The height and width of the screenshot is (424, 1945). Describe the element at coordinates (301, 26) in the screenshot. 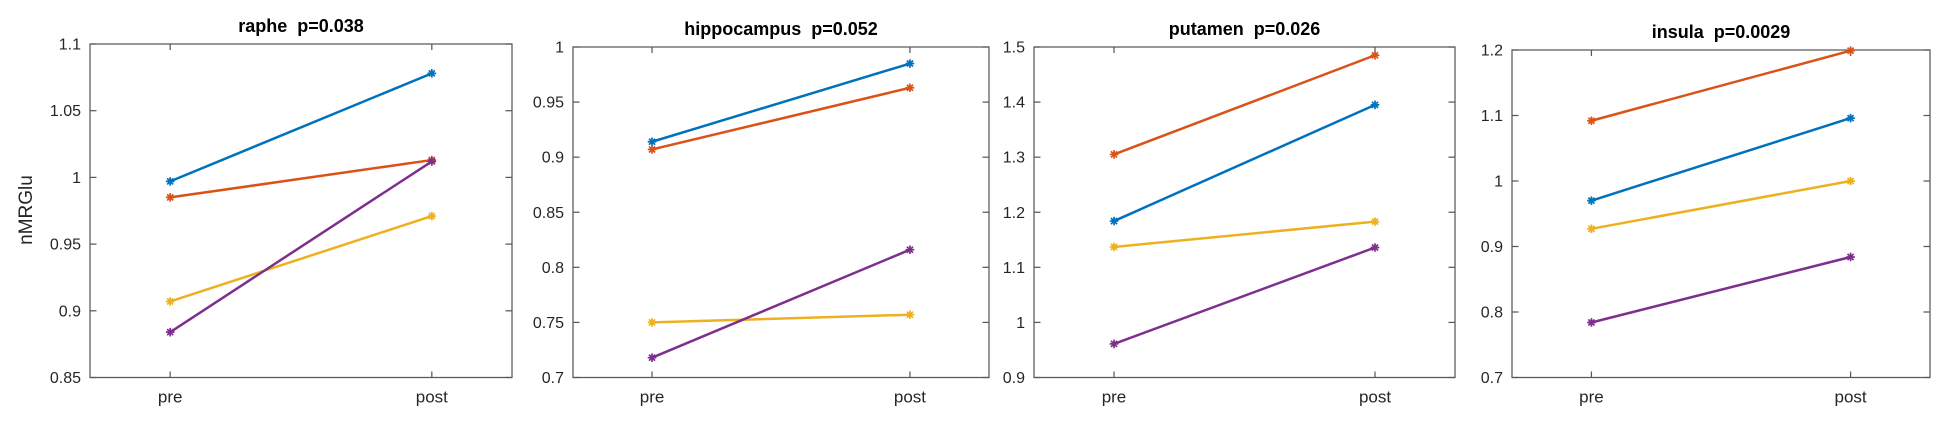

I see `subplot-title-raphe: raphe p=0.038` at that location.